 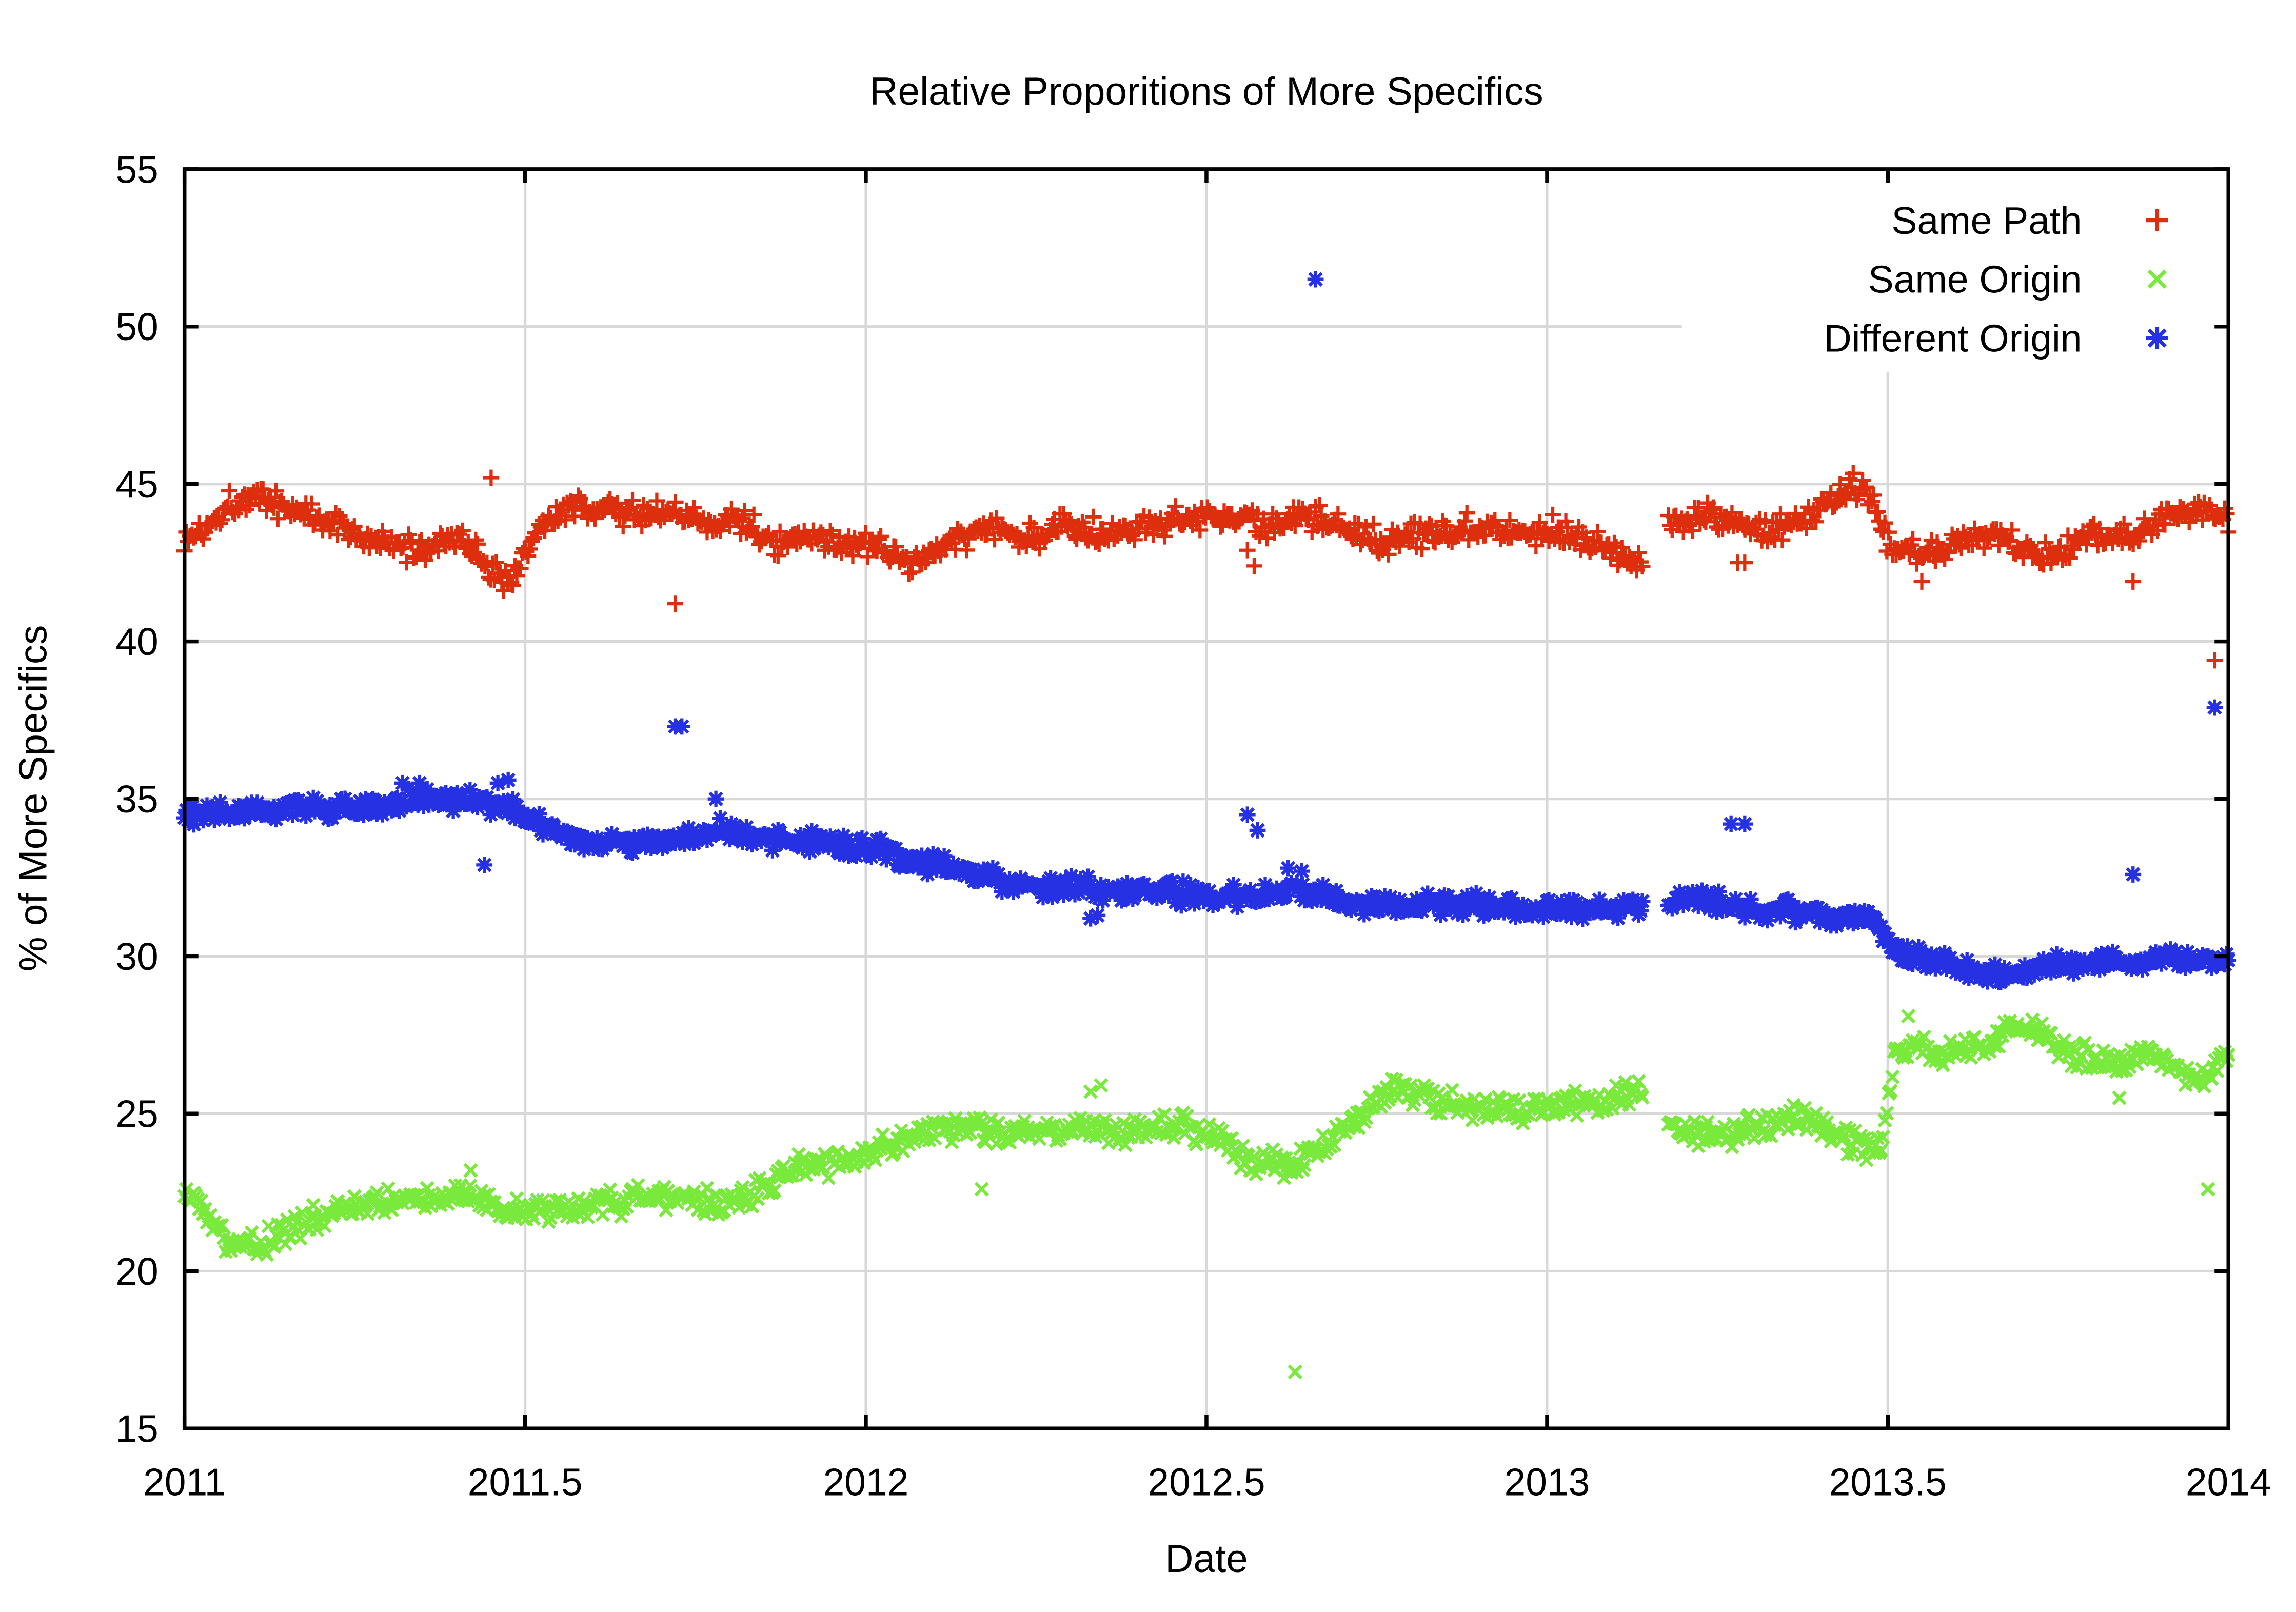 I want to click on legend: Same Path Same Origin Different Origin, so click(x=1996, y=279).